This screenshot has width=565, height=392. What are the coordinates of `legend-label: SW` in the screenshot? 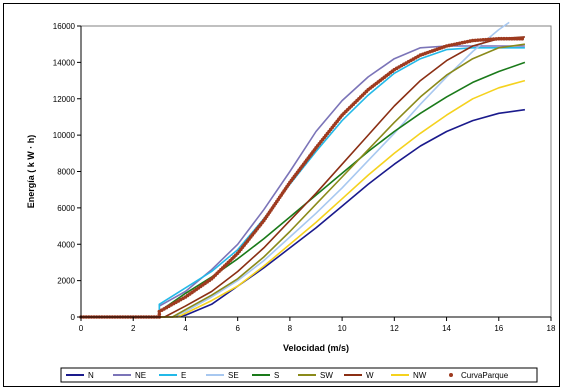 It's located at (326, 375).